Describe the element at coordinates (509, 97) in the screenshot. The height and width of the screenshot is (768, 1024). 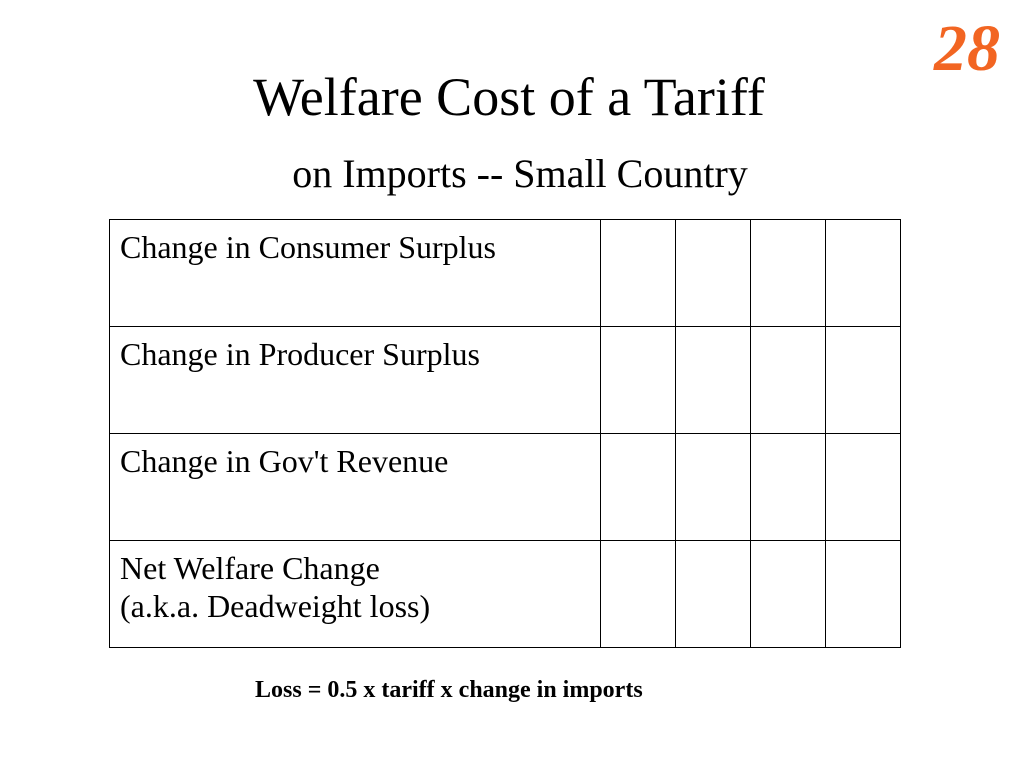
I see `title-main: Welfare Cost of a Tariff` at that location.